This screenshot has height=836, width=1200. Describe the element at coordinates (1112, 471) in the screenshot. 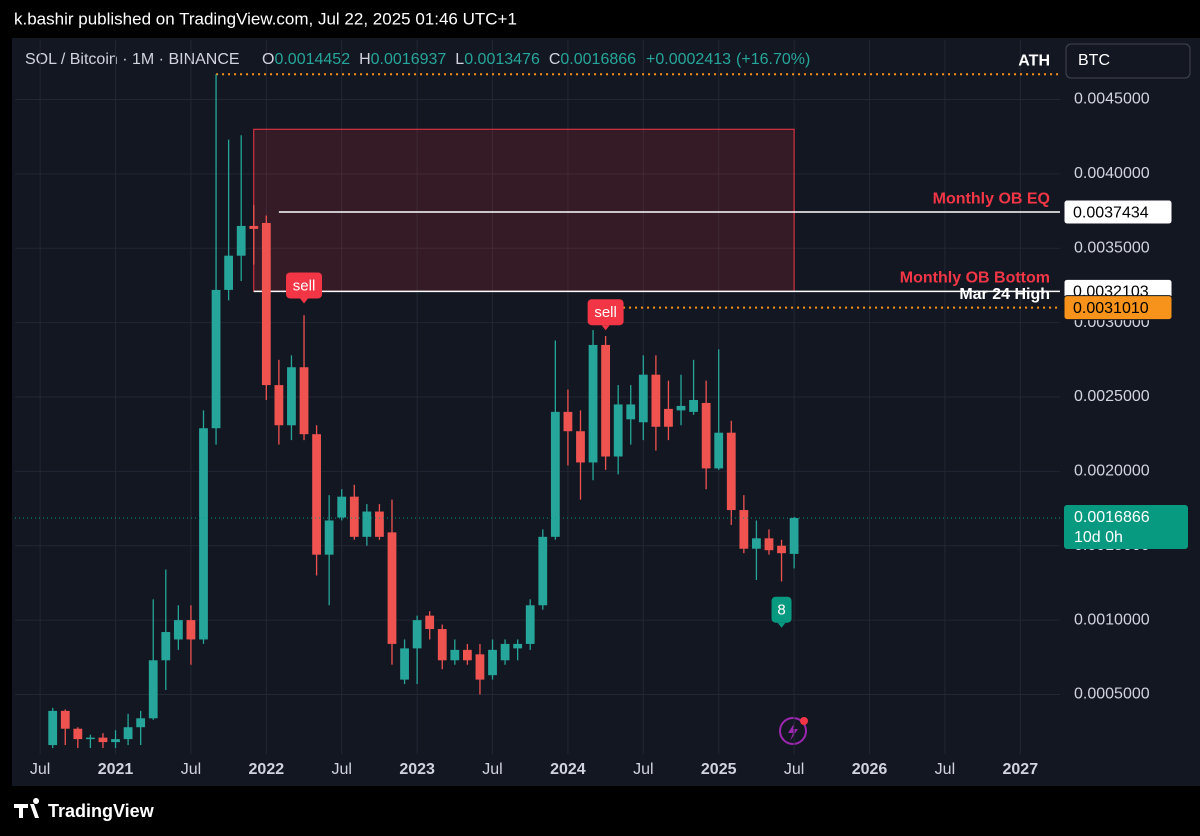

I see `y-tick-label: 0.0020000` at that location.